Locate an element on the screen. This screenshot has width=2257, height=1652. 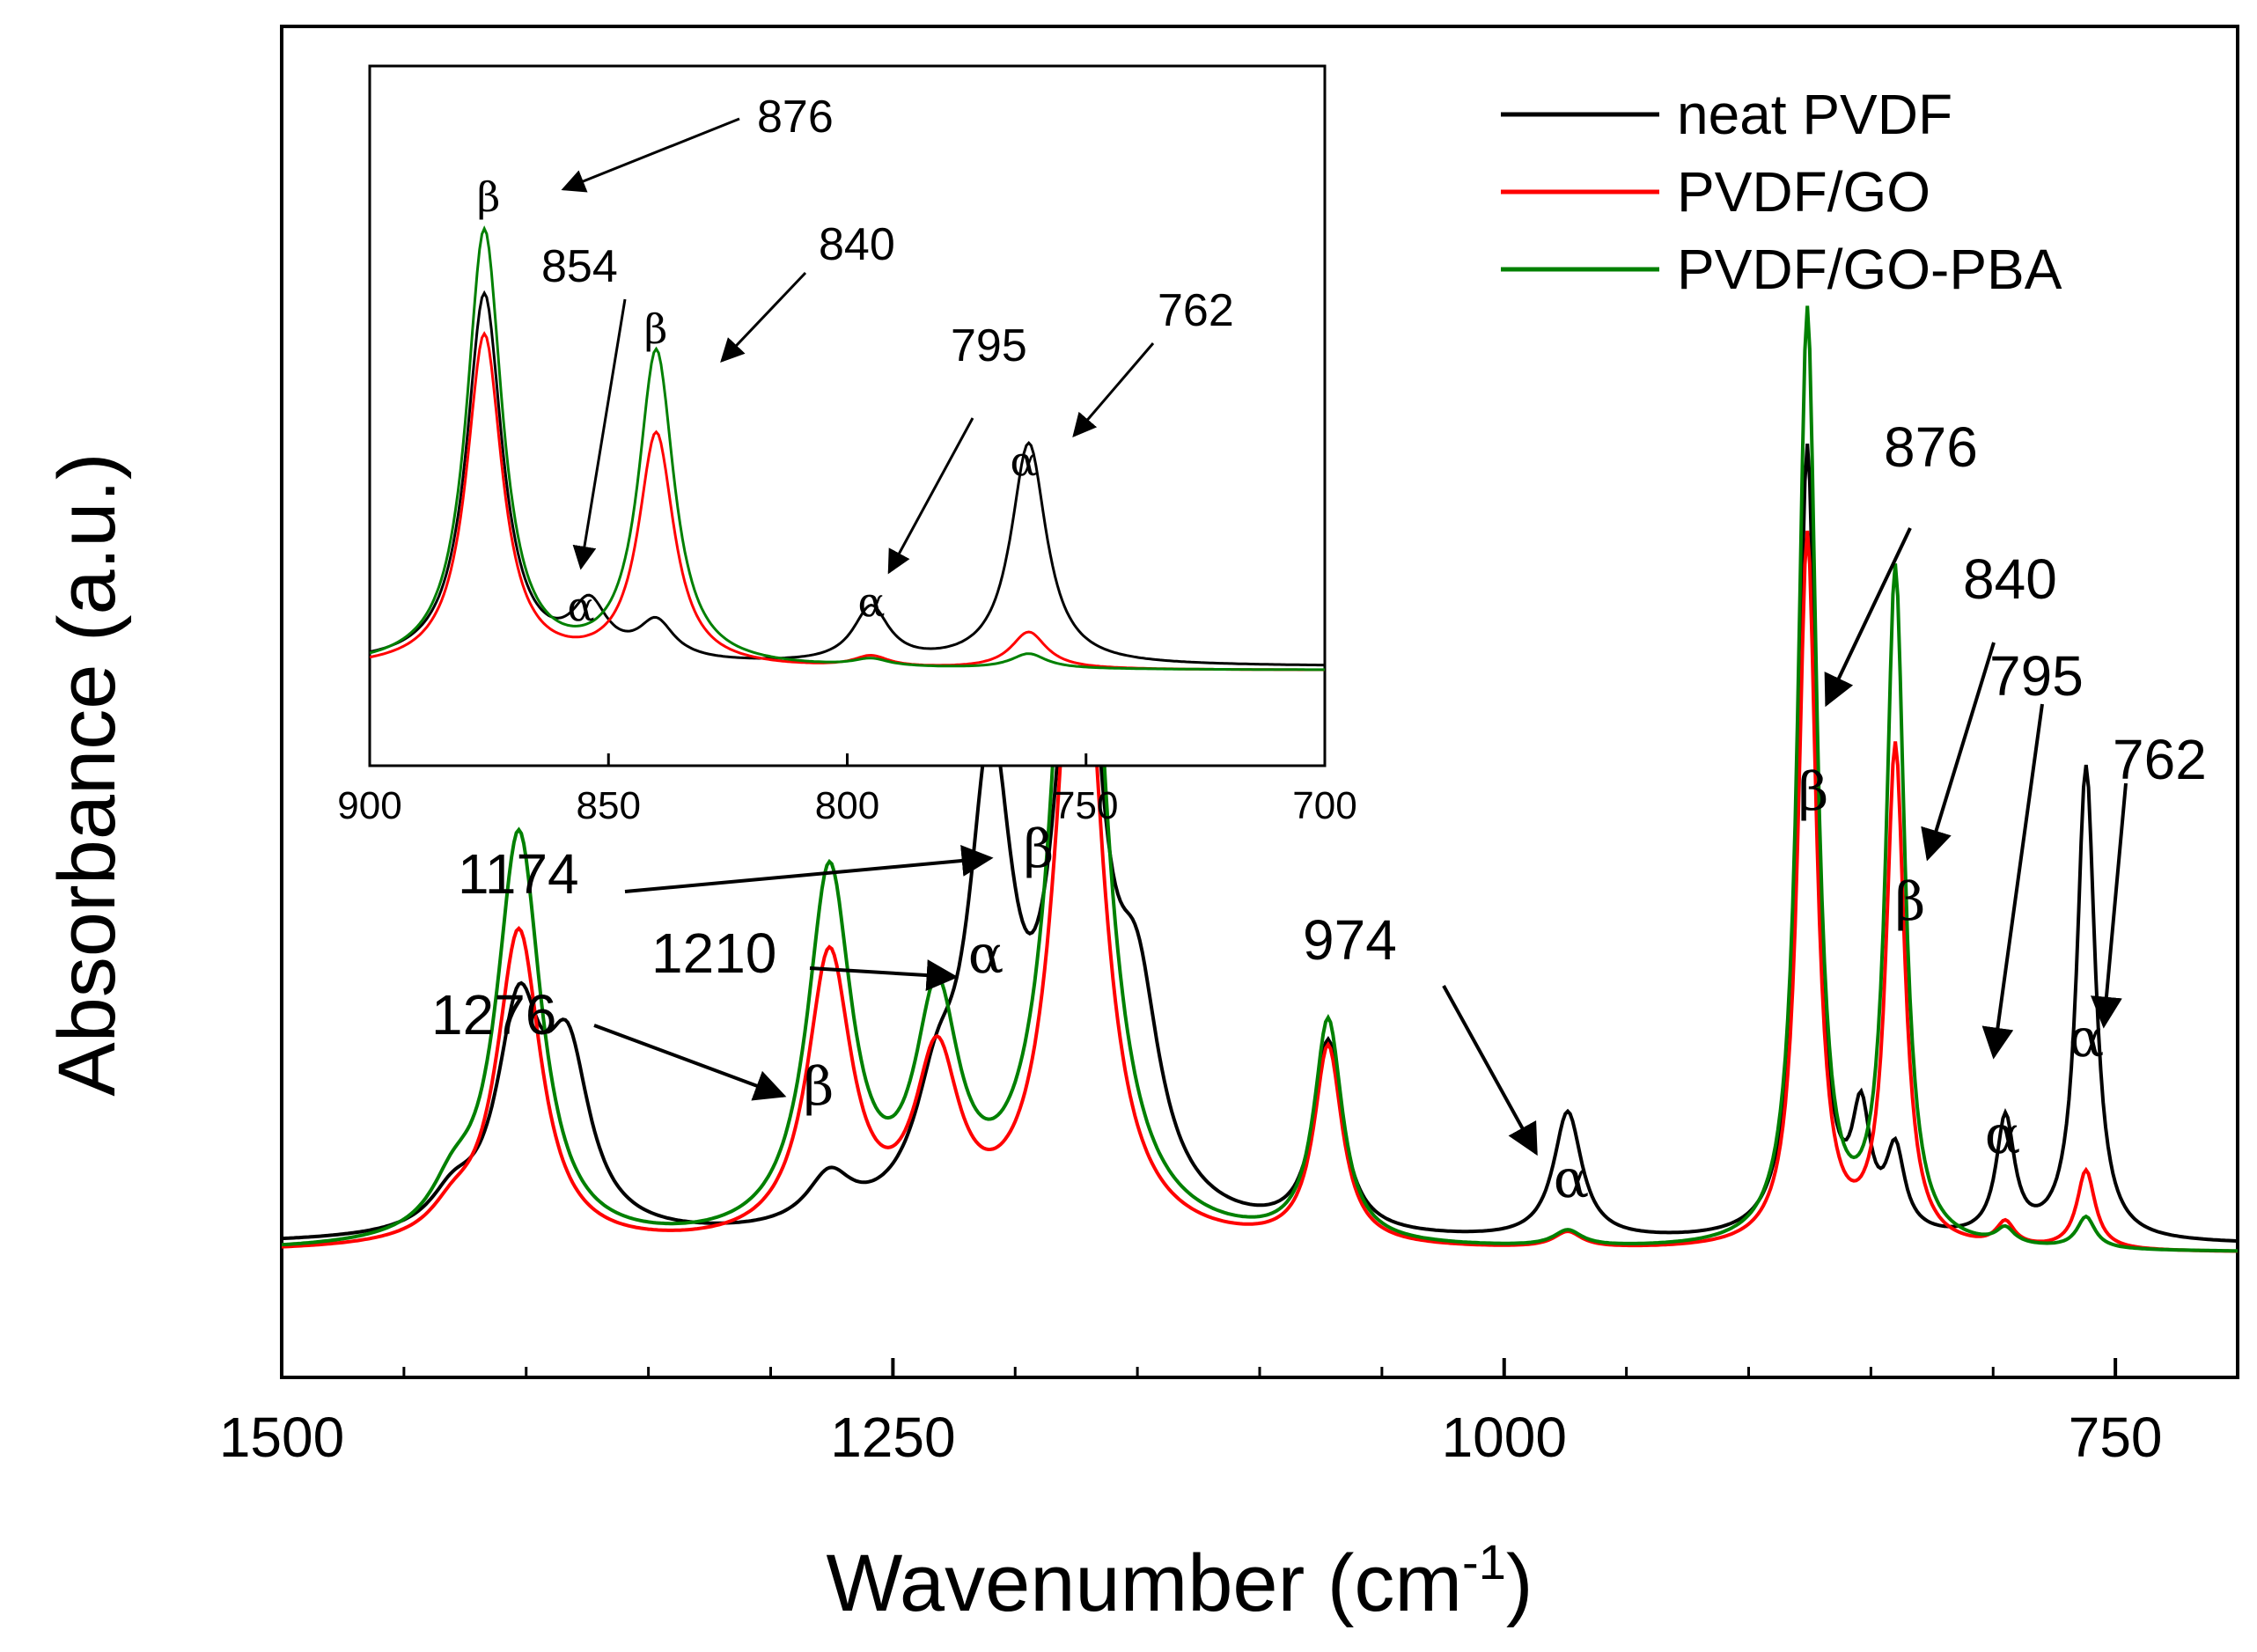
inset-series-line-neat-pvdf is located at coordinates (847, 478).